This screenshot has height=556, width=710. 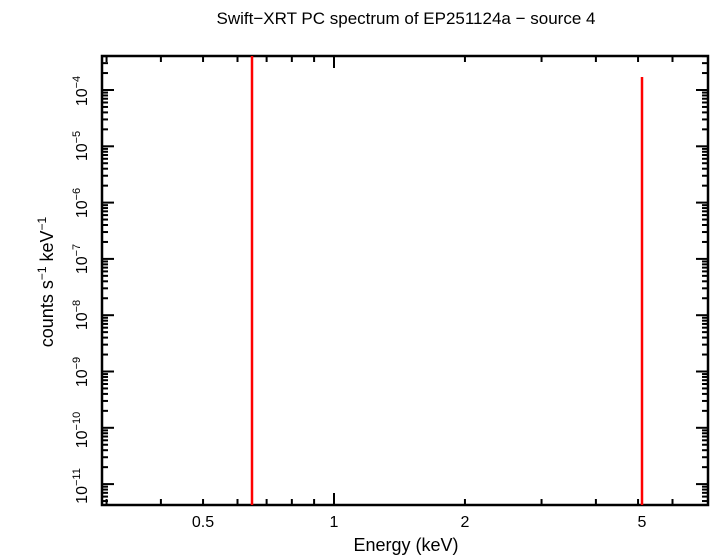 I want to click on x-tick-label: 5, so click(x=642, y=522).